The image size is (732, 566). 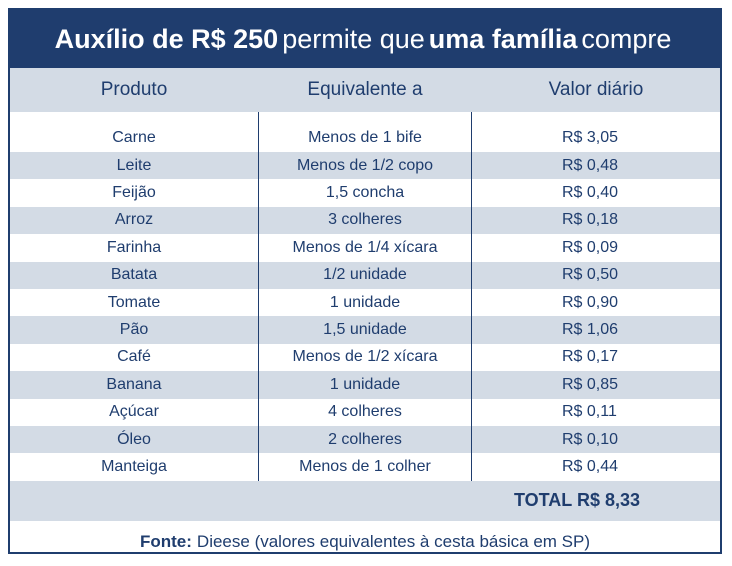 What do you see at coordinates (590, 302) in the screenshot?
I see `cell-valor: R$ 0,90` at bounding box center [590, 302].